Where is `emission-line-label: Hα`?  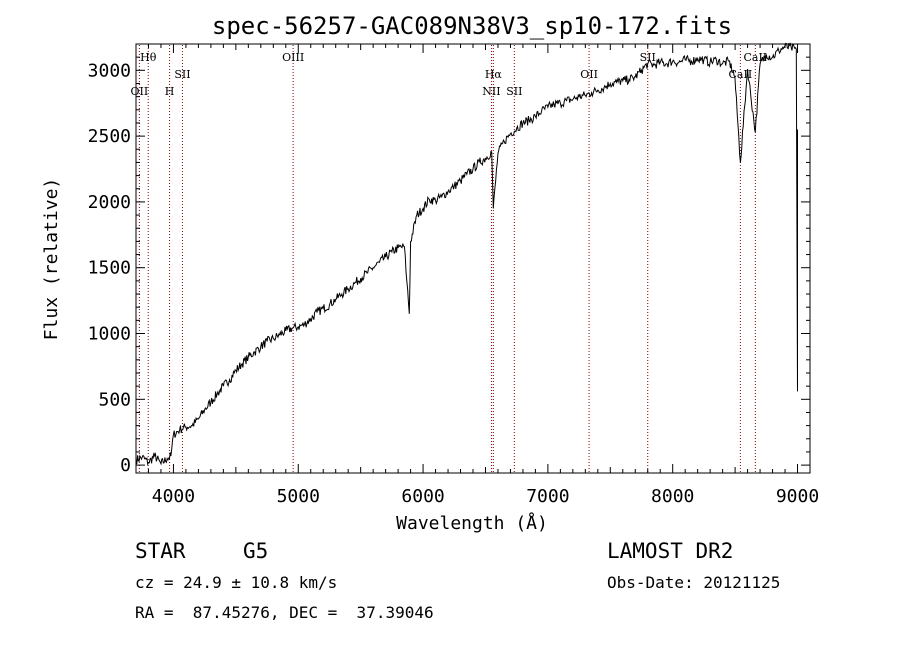 emission-line-label: Hα is located at coordinates (494, 74).